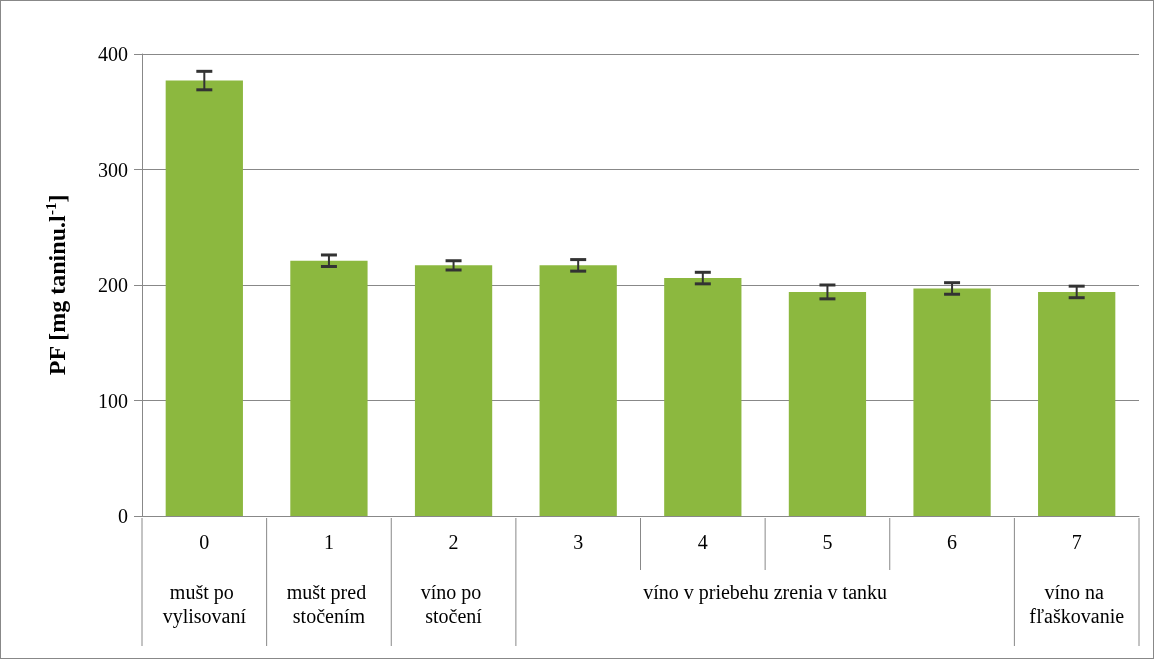 This screenshot has width=1154, height=659. What do you see at coordinates (113, 285) in the screenshot?
I see `y-tick-label: 200` at bounding box center [113, 285].